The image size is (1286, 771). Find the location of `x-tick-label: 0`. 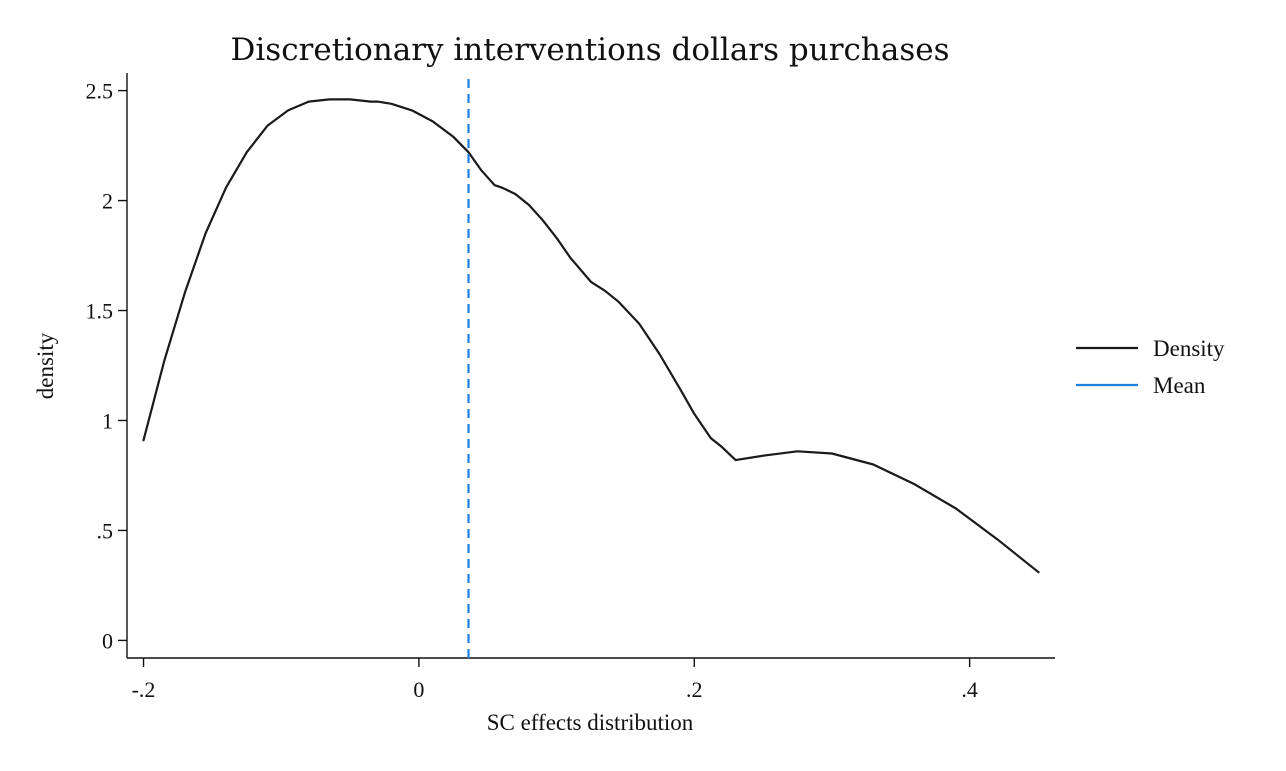

x-tick-label: 0 is located at coordinates (418, 689).